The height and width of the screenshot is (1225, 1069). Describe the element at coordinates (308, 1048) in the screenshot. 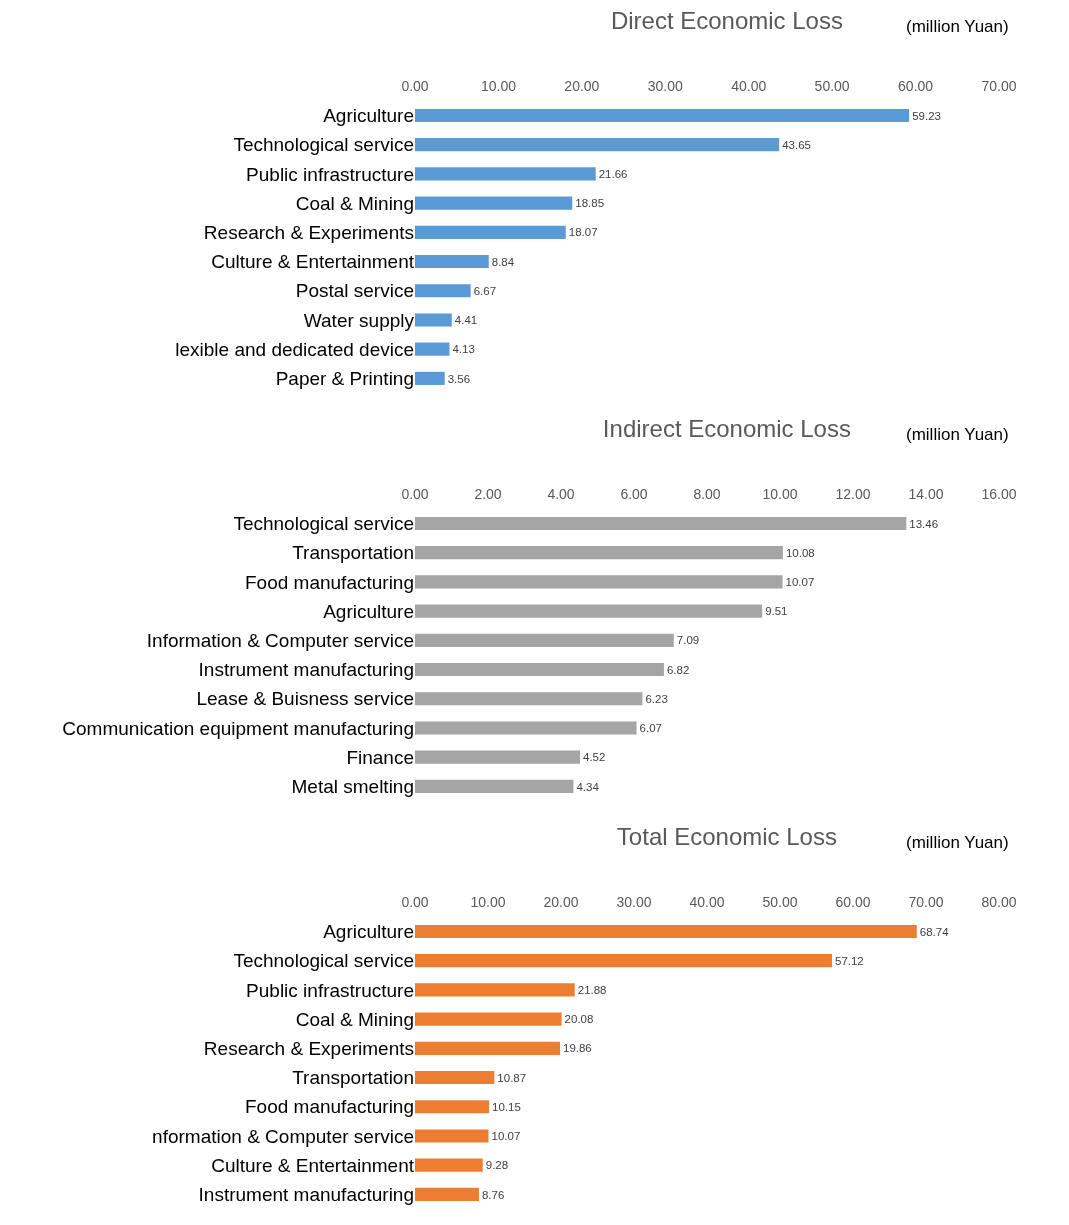

I see `y-tick-label: Research & Experiments` at that location.